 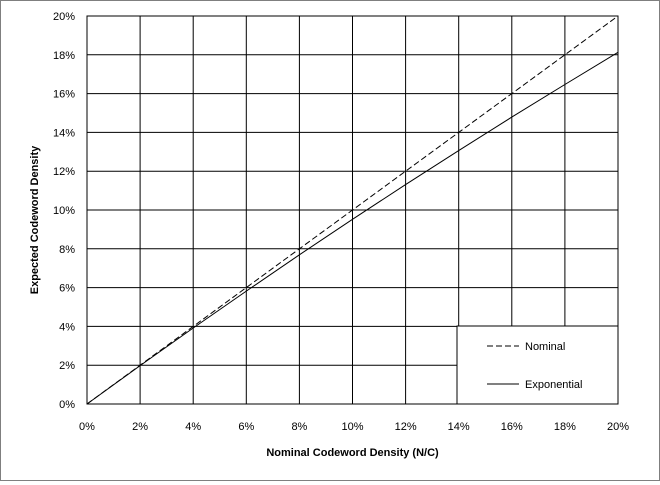 What do you see at coordinates (67, 289) in the screenshot?
I see `y-tick-label: 6%` at bounding box center [67, 289].